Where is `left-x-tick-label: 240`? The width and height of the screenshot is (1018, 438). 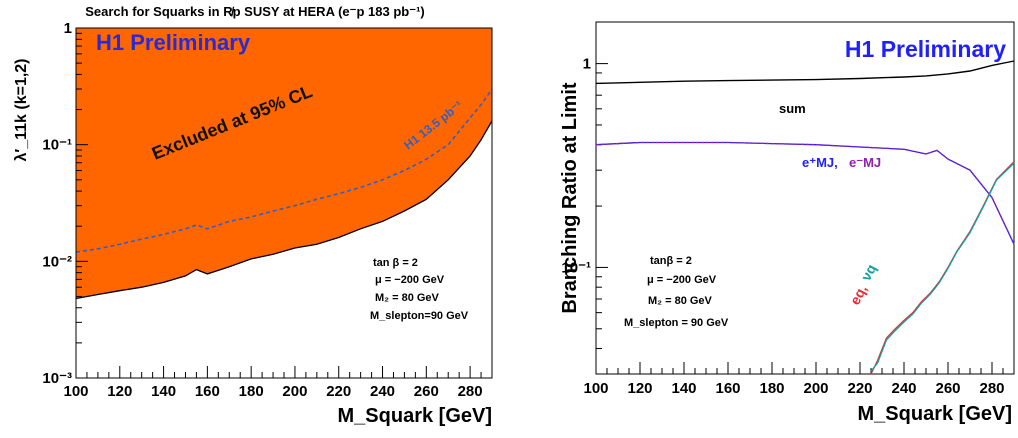
left-x-tick-label: 240 is located at coordinates (382, 391).